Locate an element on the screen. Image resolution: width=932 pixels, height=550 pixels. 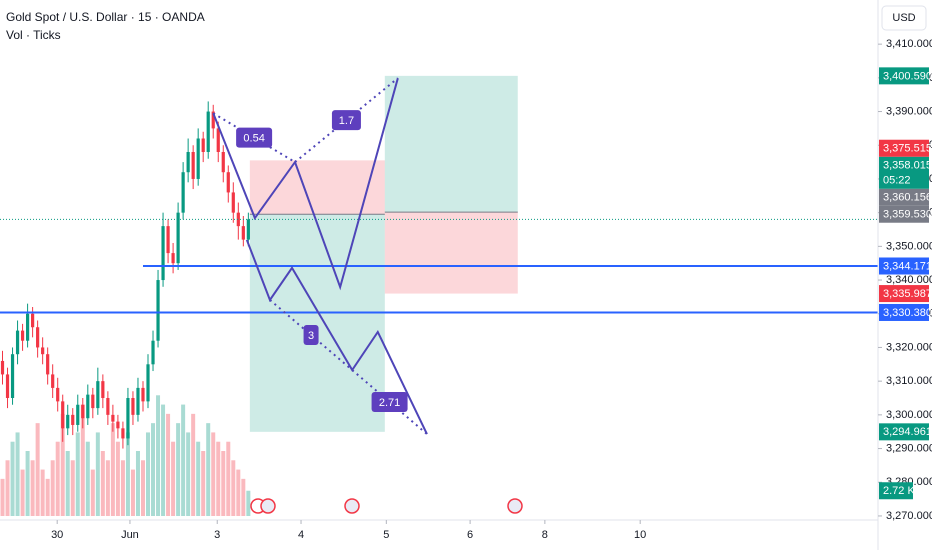
currency-label: USD is located at coordinates (903, 18).